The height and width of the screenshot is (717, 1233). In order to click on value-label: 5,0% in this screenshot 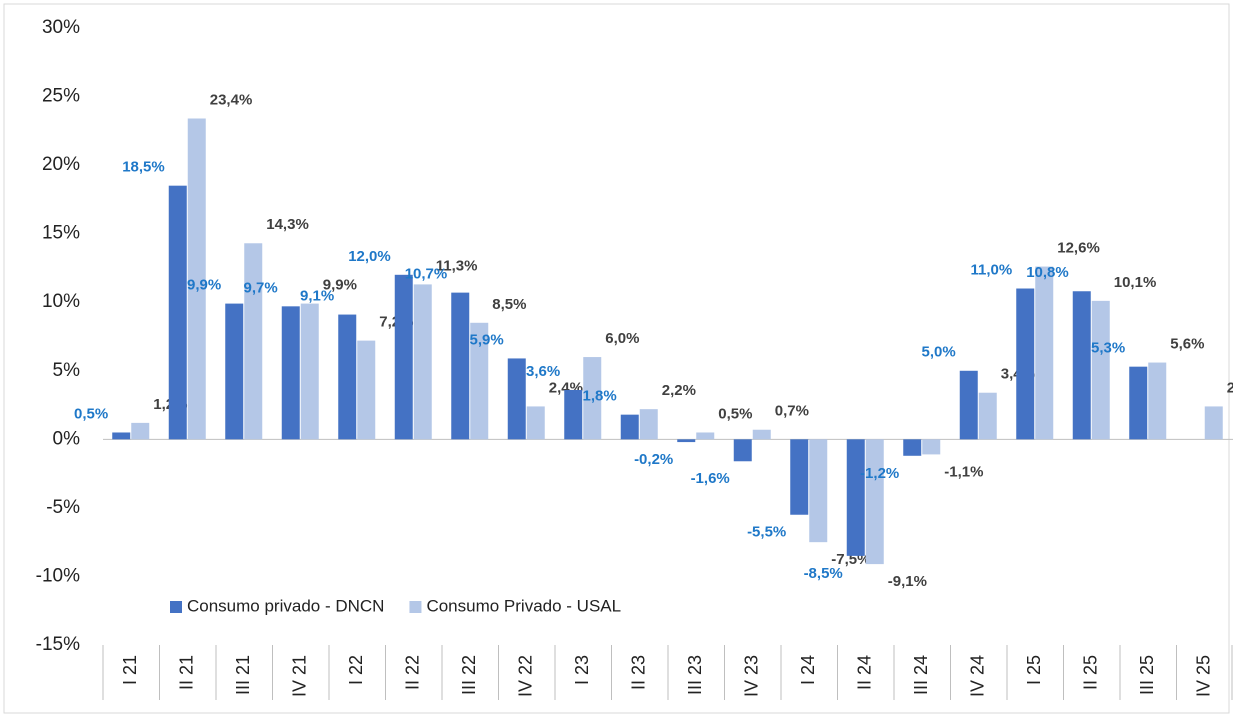, I will do `click(939, 352)`.